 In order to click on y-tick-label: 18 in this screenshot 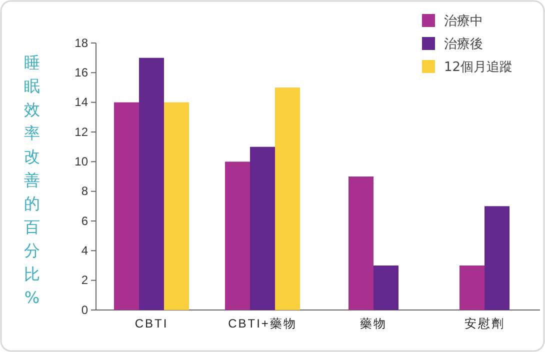, I will do `click(81, 43)`.